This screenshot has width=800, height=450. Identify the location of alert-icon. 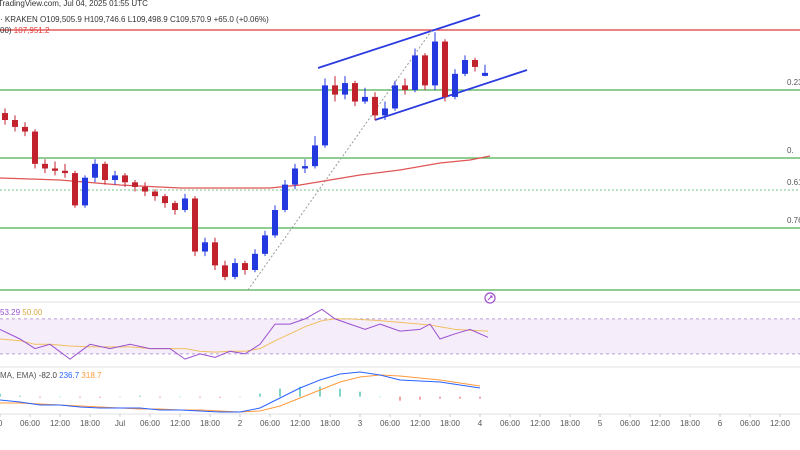
(490, 298).